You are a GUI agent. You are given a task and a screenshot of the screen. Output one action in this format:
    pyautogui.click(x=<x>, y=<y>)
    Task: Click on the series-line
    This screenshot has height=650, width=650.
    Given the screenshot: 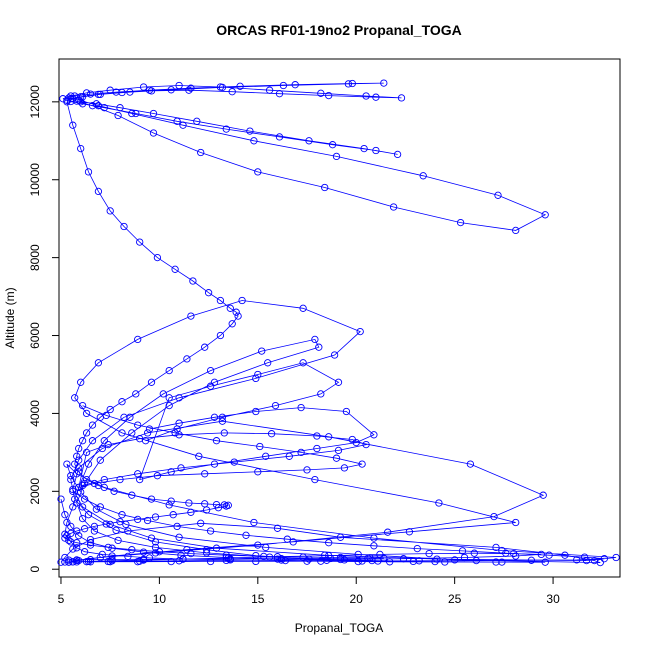 What is the action you would take?
    pyautogui.click(x=223, y=446)
    